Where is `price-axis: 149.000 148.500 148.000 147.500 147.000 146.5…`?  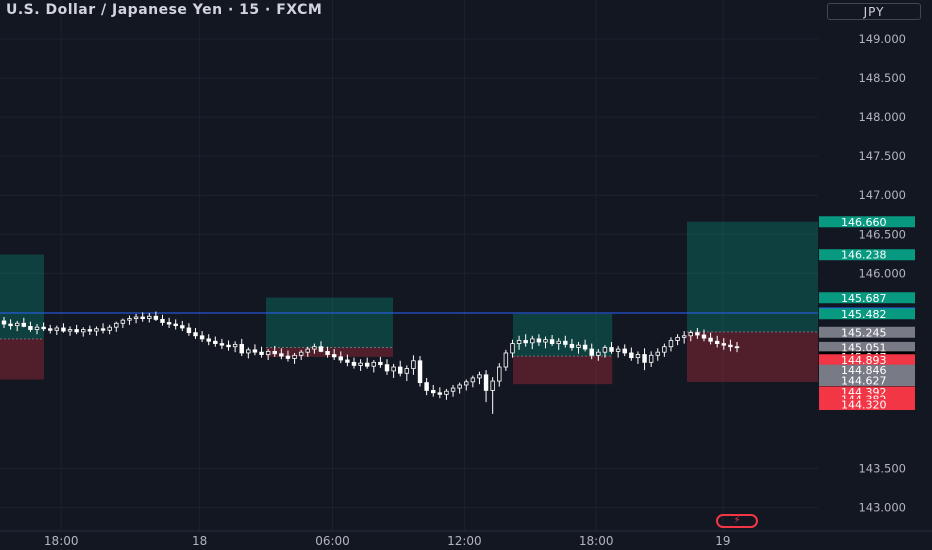
price-axis: 149.000 148.500 148.000 147.500 147.000 146.5… is located at coordinates (875, 275).